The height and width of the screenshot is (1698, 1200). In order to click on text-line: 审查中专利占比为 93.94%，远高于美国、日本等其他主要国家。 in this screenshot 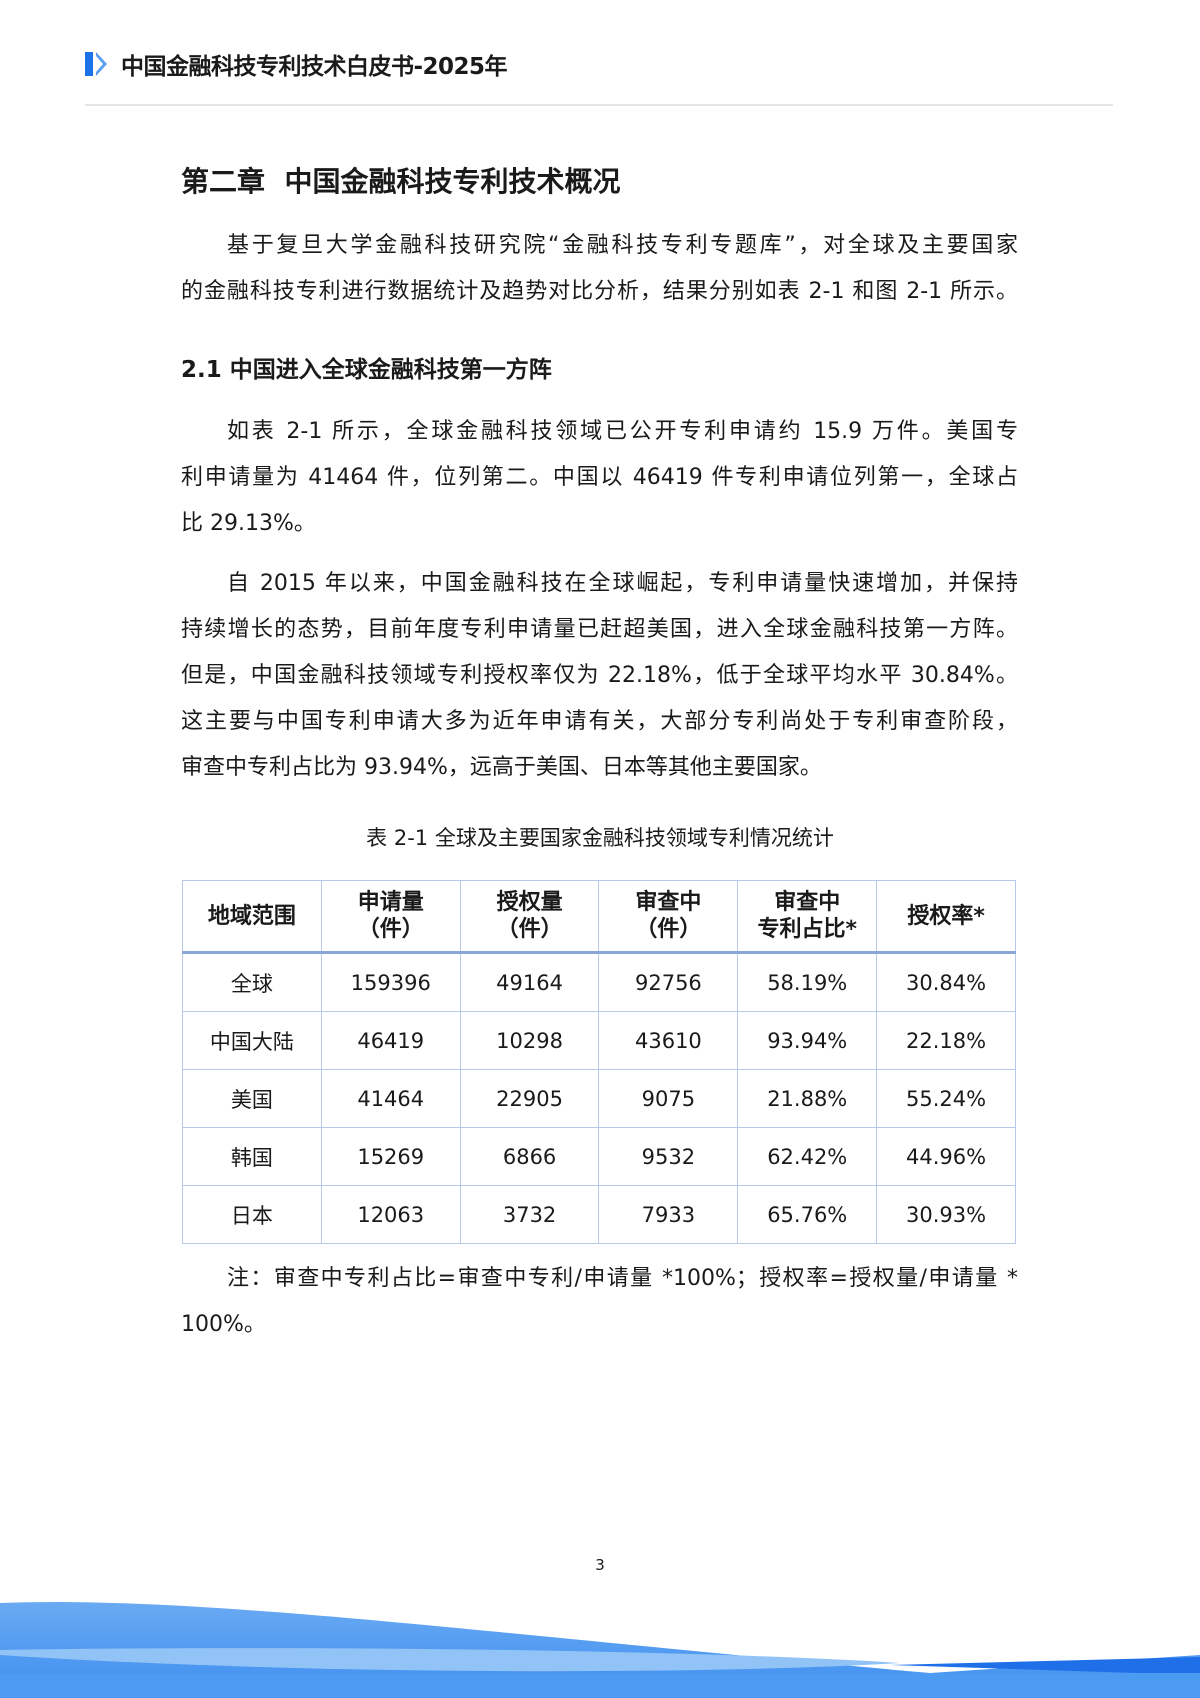, I will do `click(501, 767)`.